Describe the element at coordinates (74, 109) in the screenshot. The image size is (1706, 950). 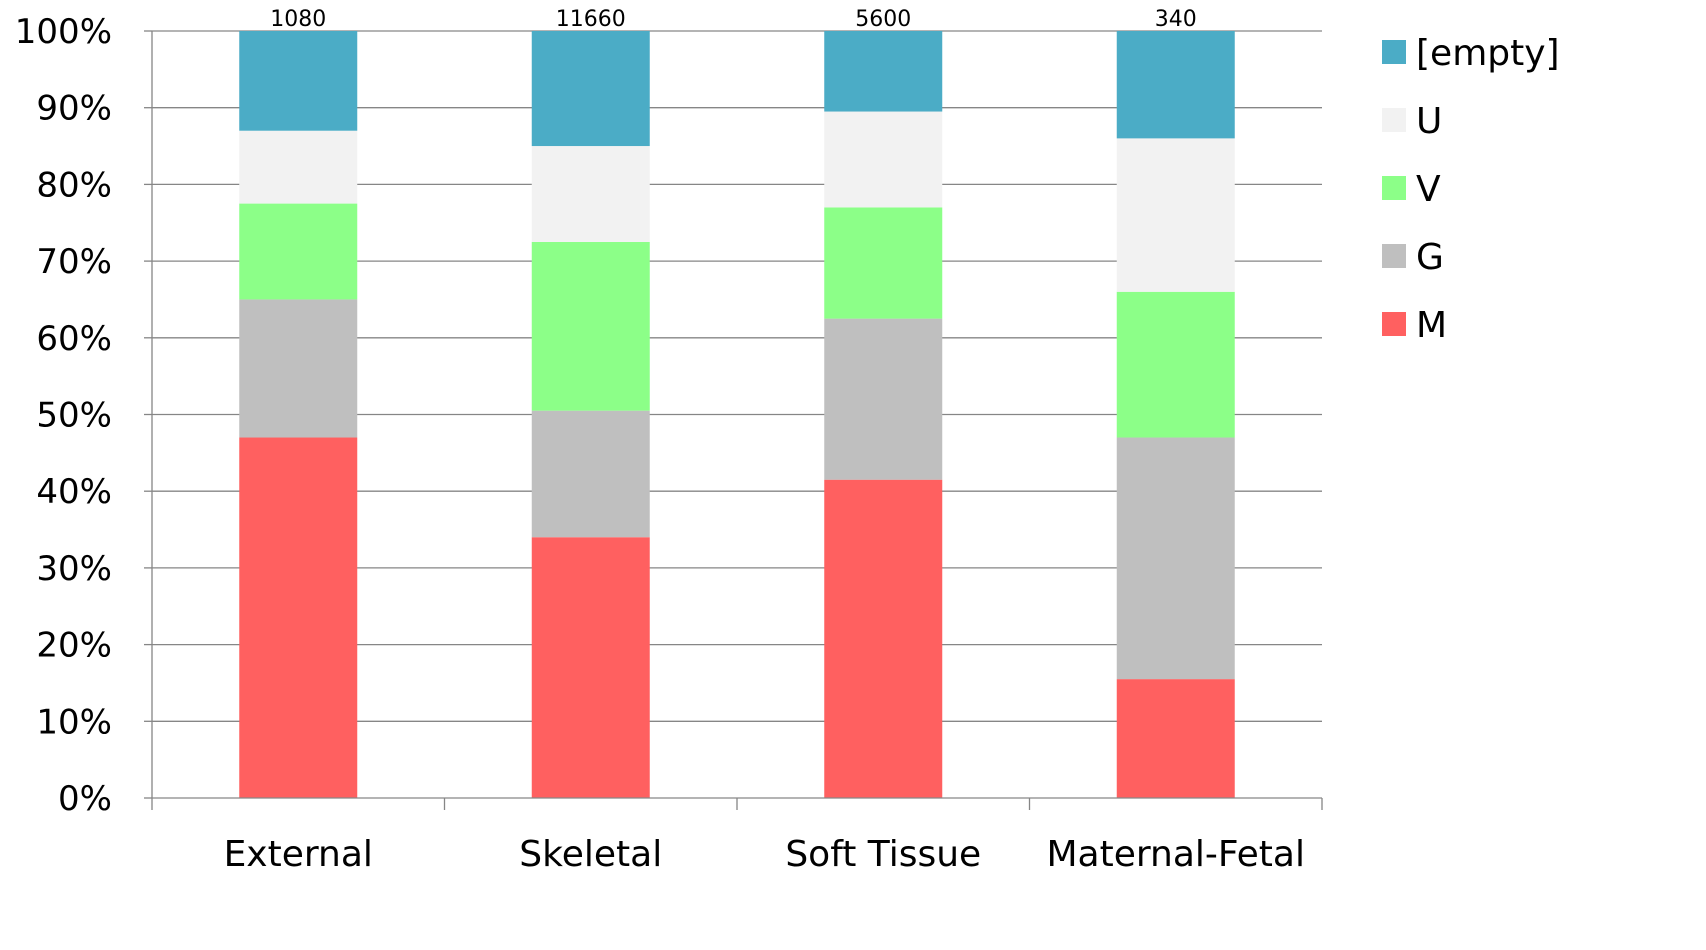
I see `y-tick-label: 90%` at that location.